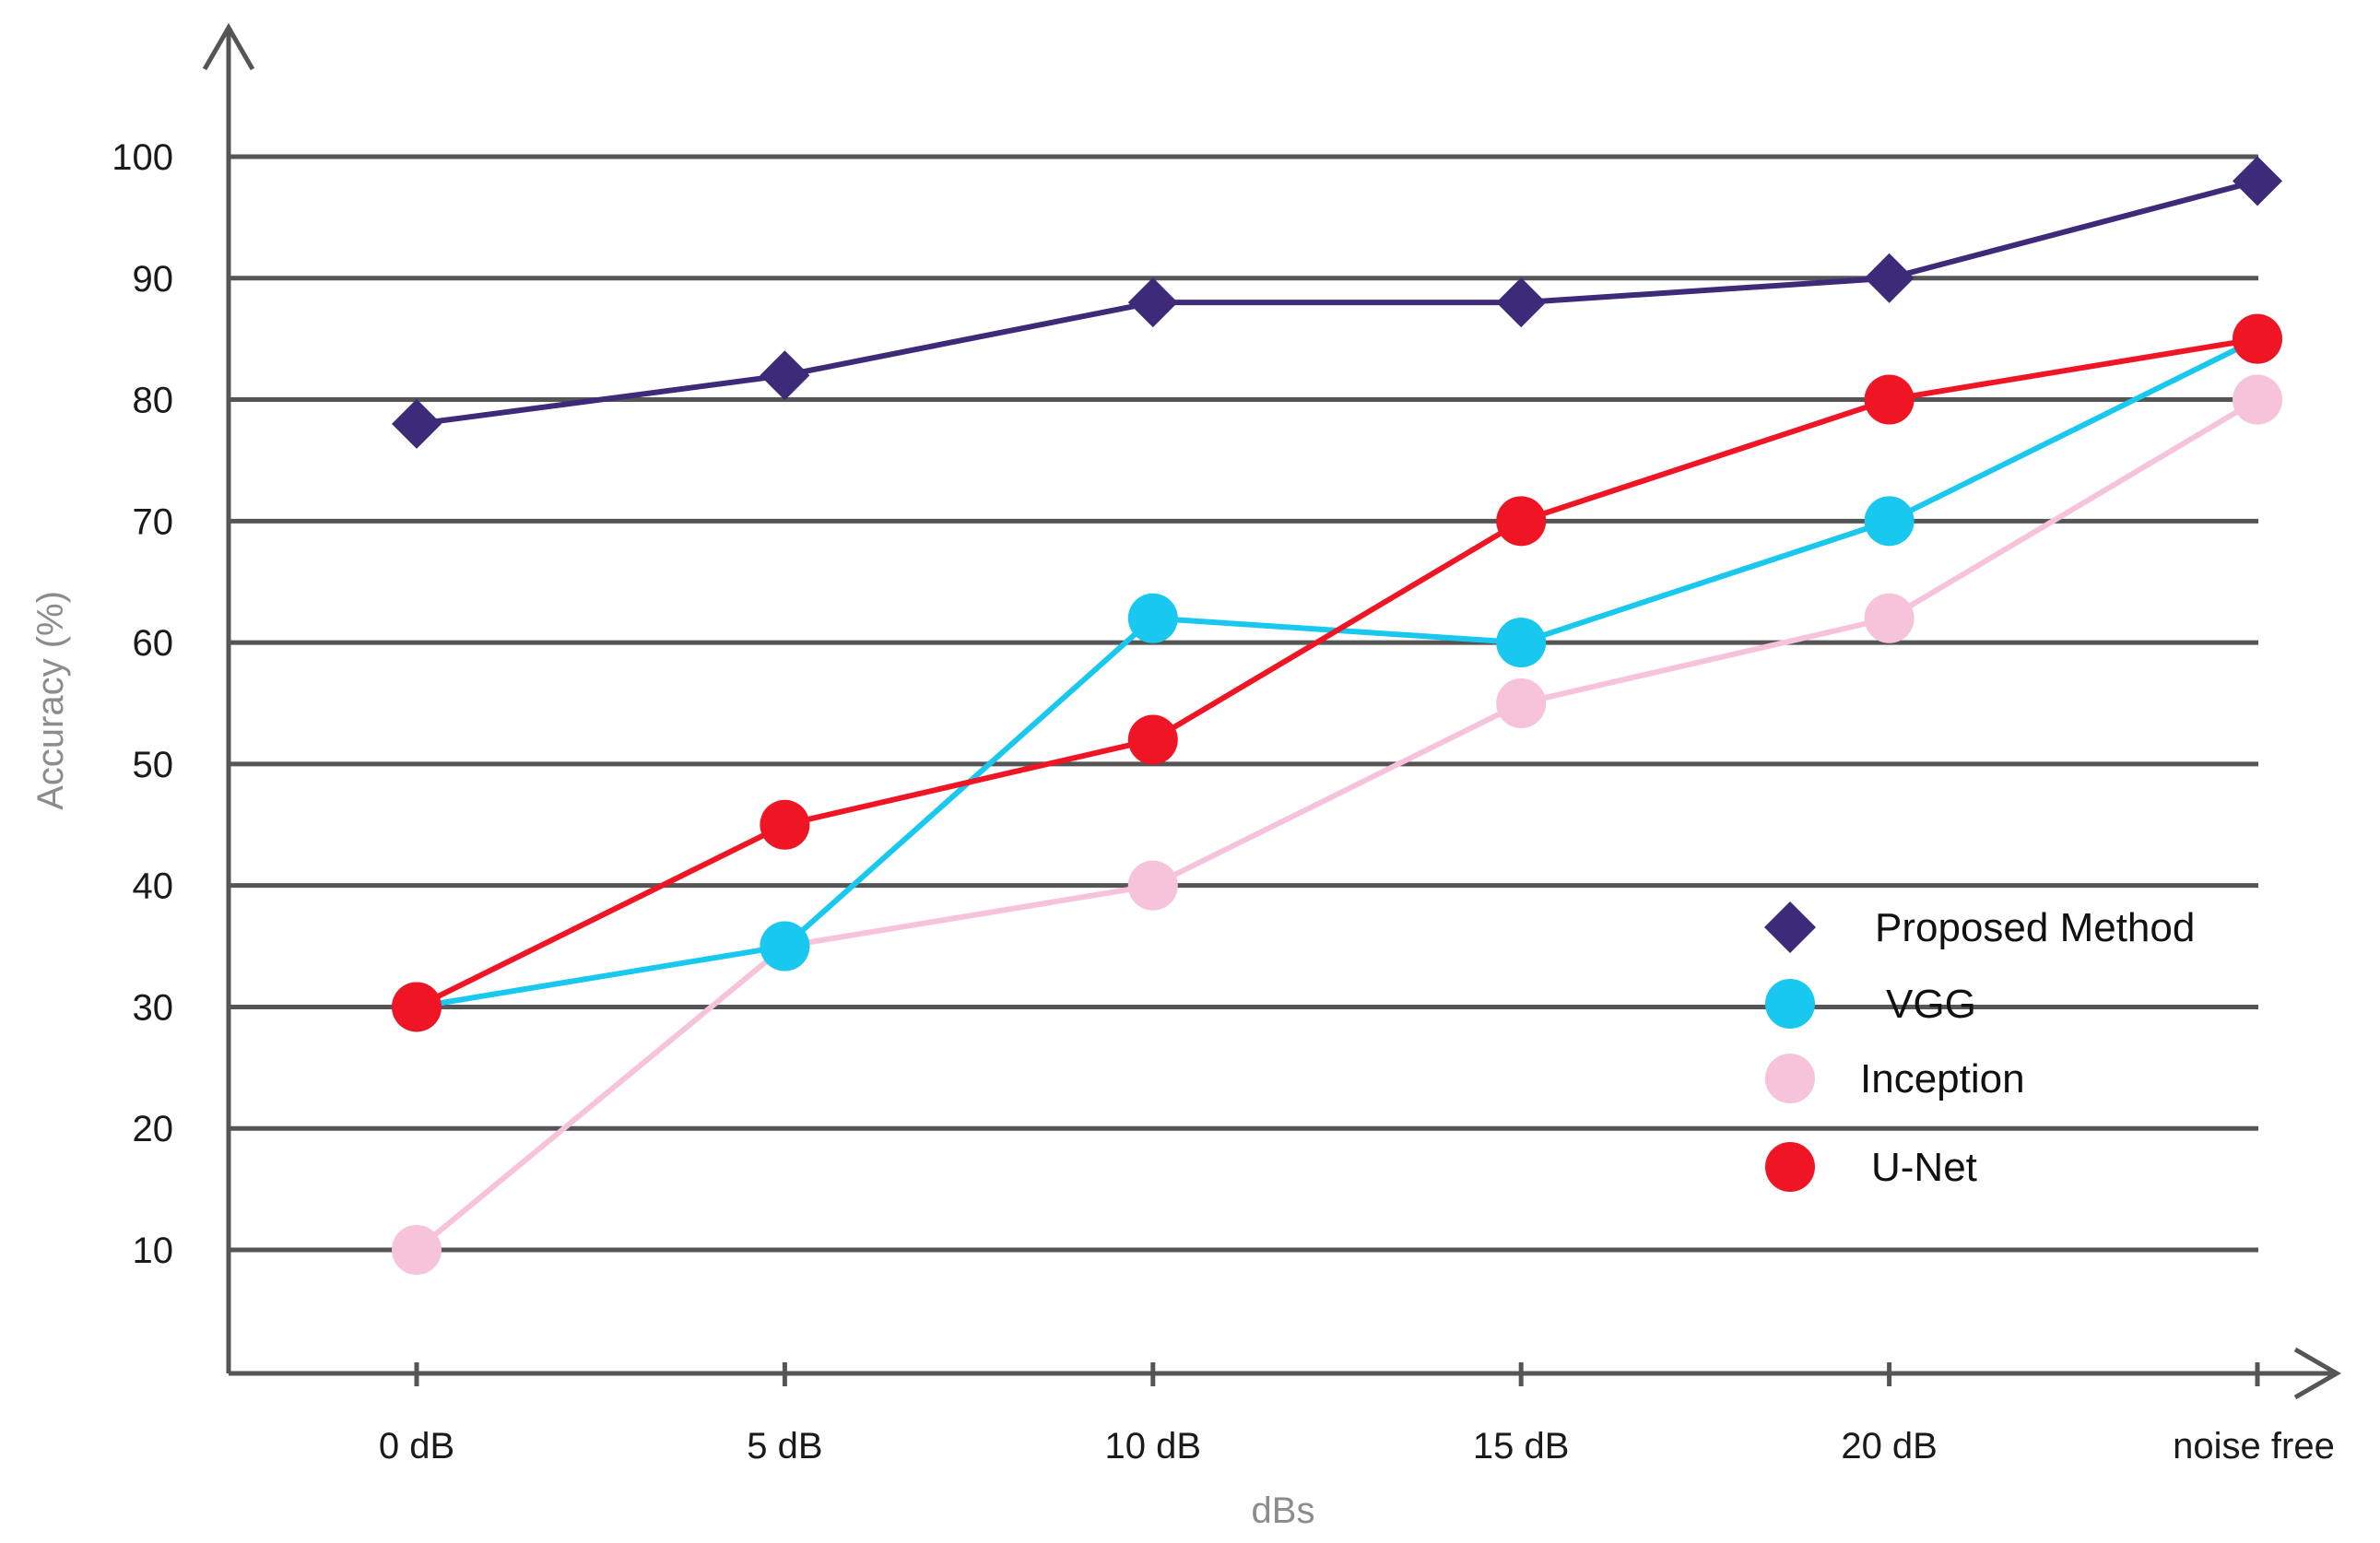 This screenshot has width=2380, height=1543. What do you see at coordinates (1931, 1004) in the screenshot?
I see `legend-label-vgg: VGG` at bounding box center [1931, 1004].